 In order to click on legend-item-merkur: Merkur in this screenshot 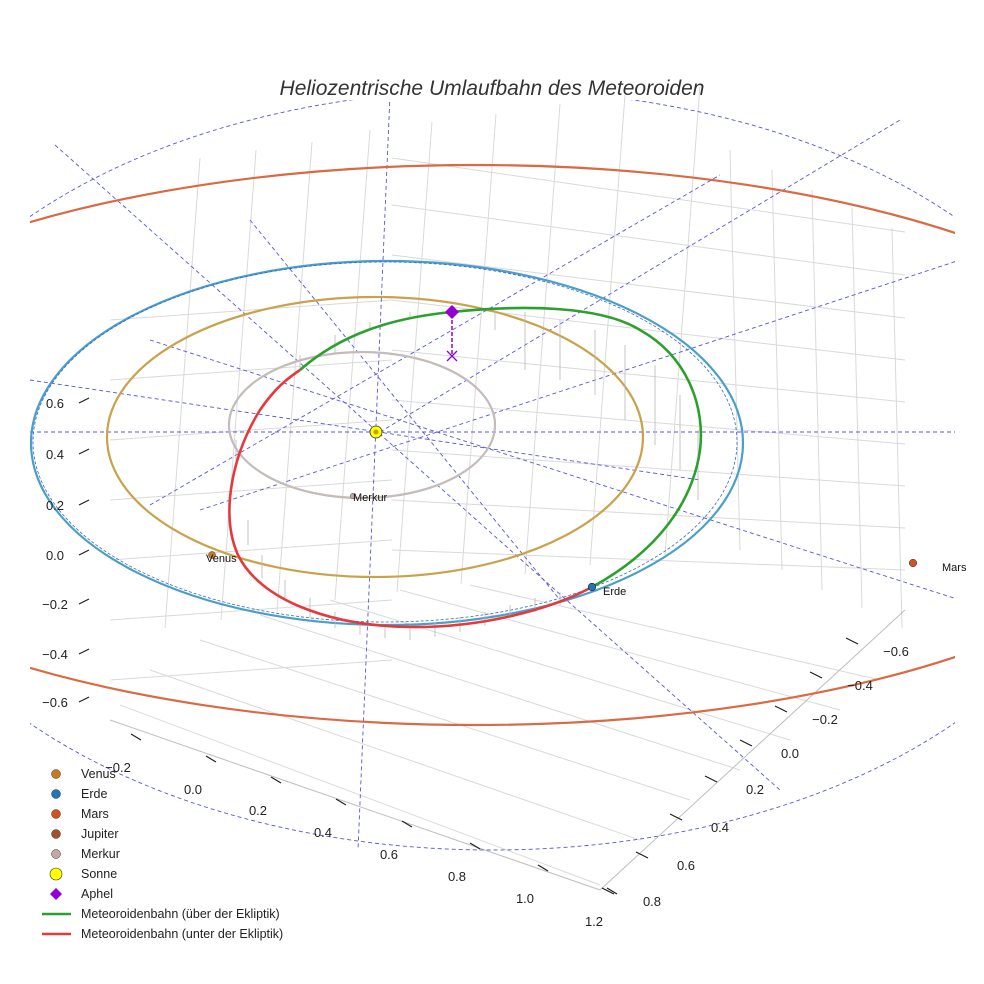, I will do `click(85, 854)`.